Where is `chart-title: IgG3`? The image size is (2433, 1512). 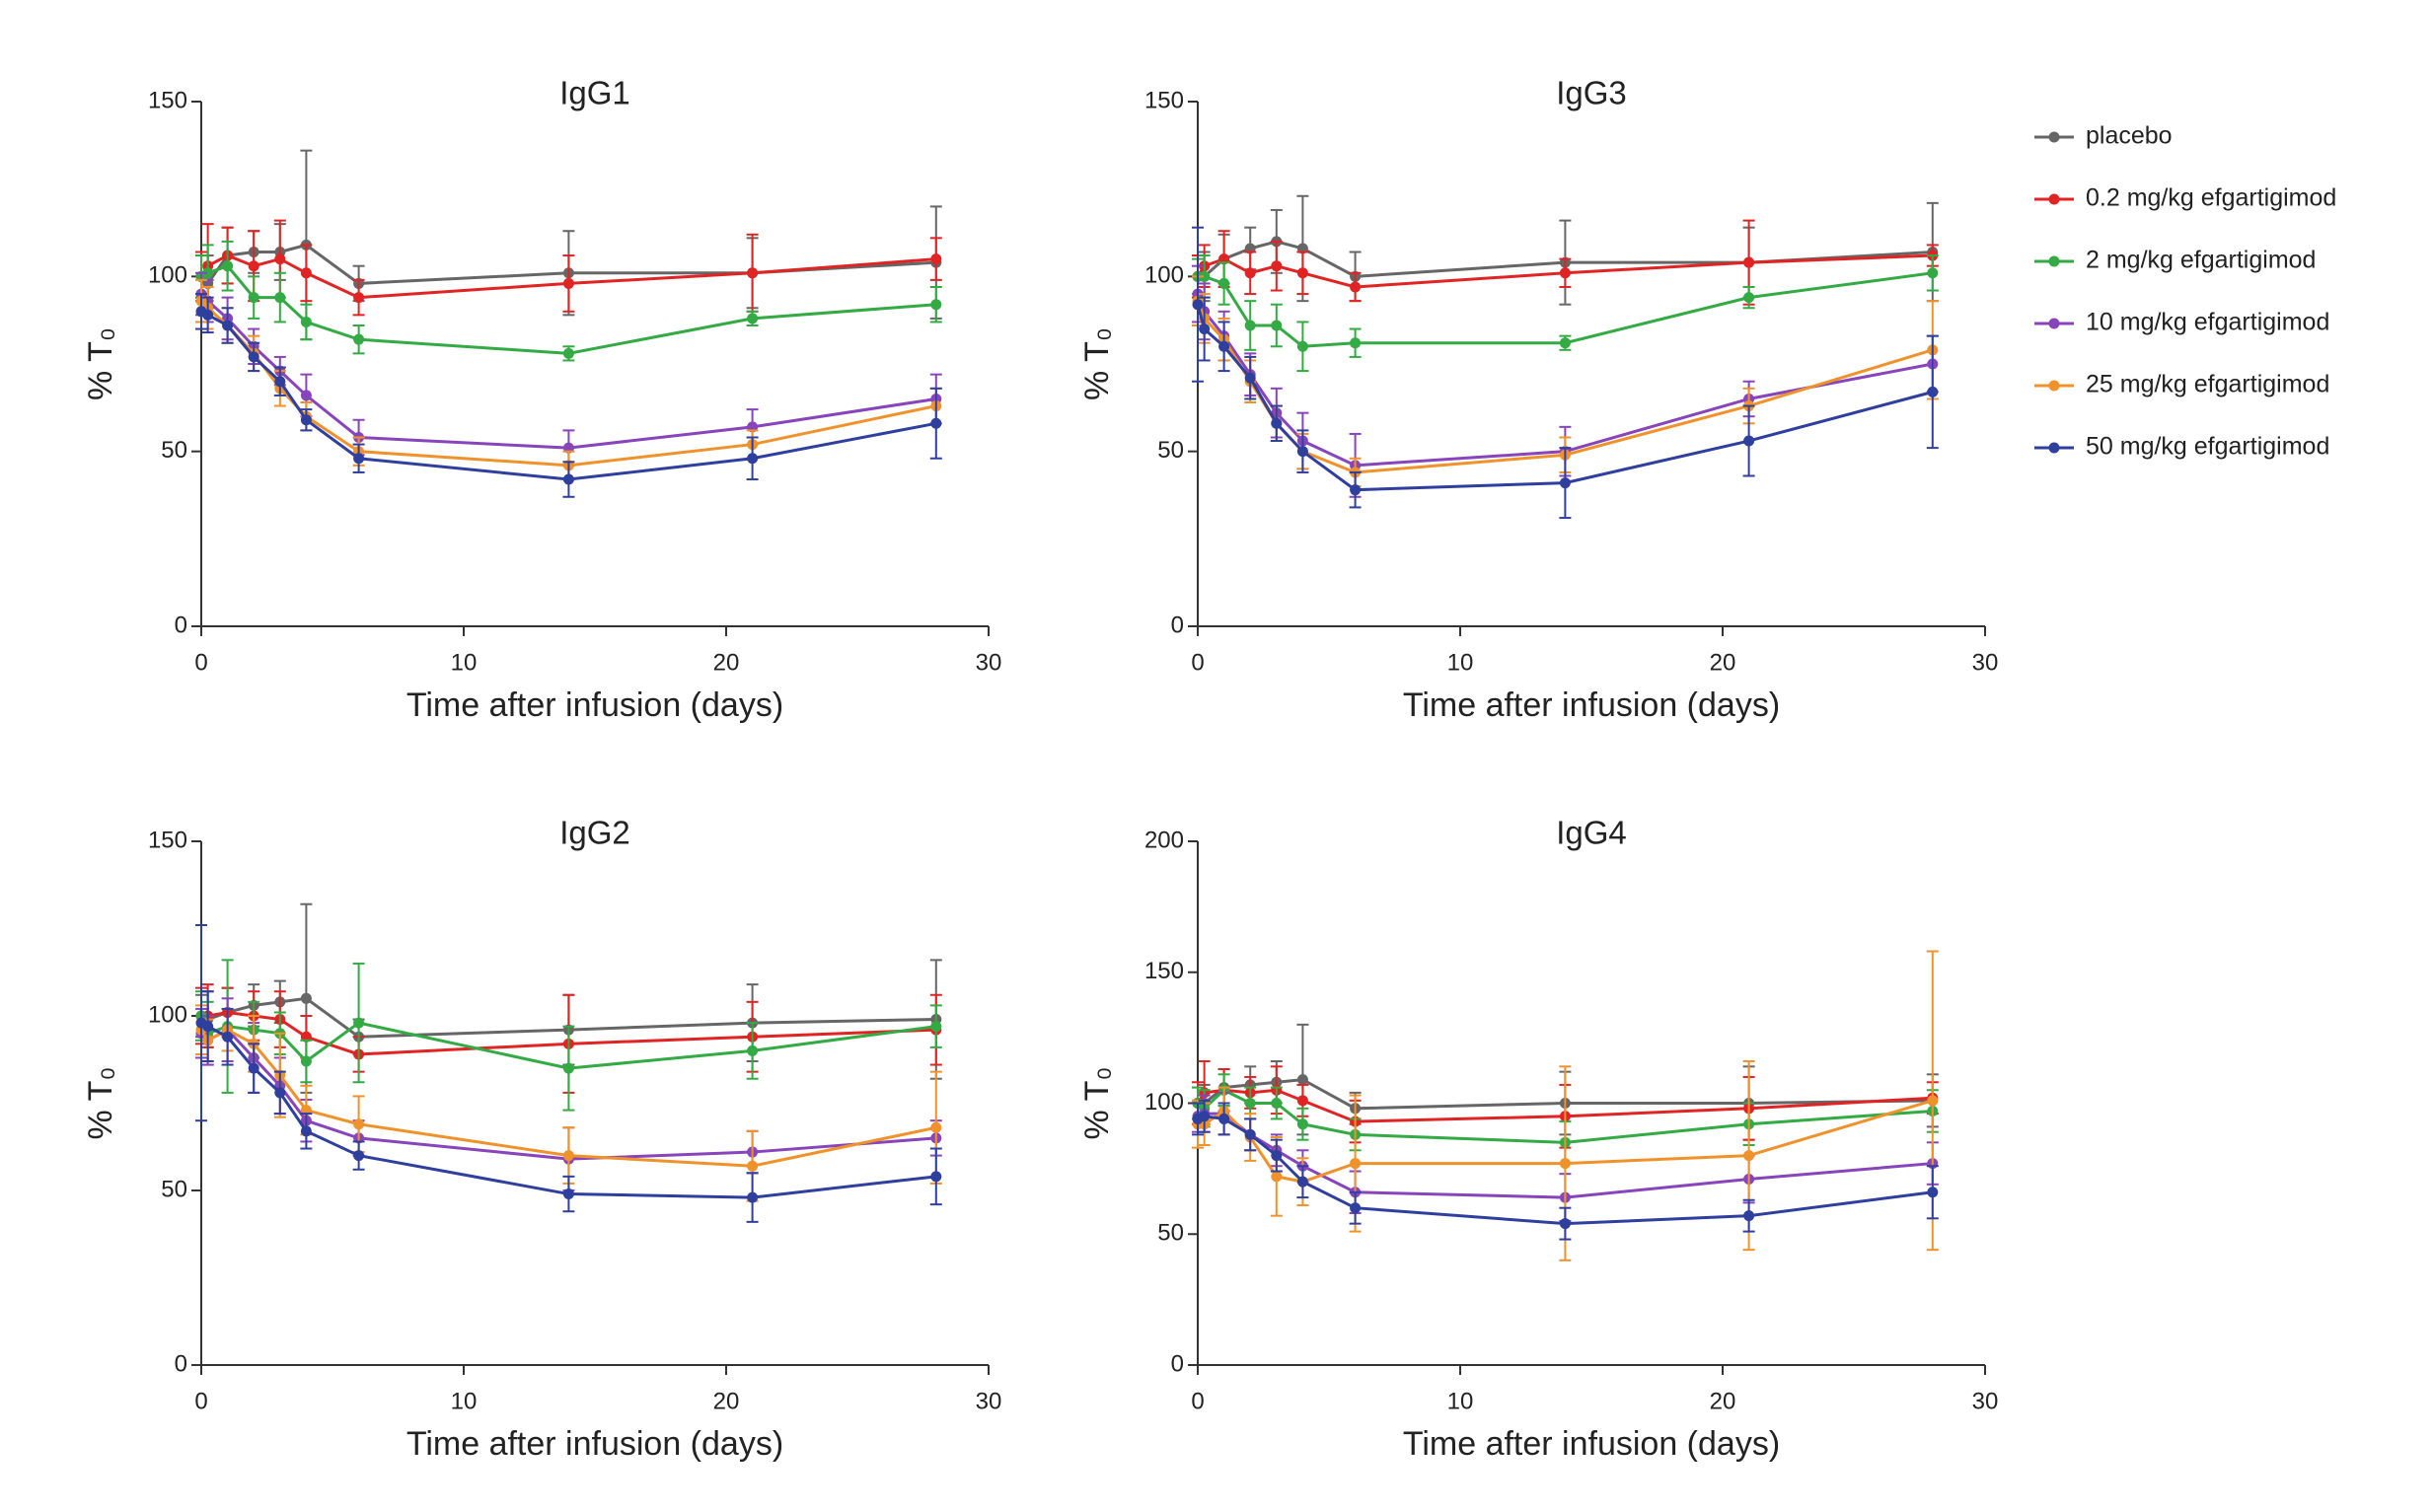 chart-title: IgG3 is located at coordinates (1591, 93).